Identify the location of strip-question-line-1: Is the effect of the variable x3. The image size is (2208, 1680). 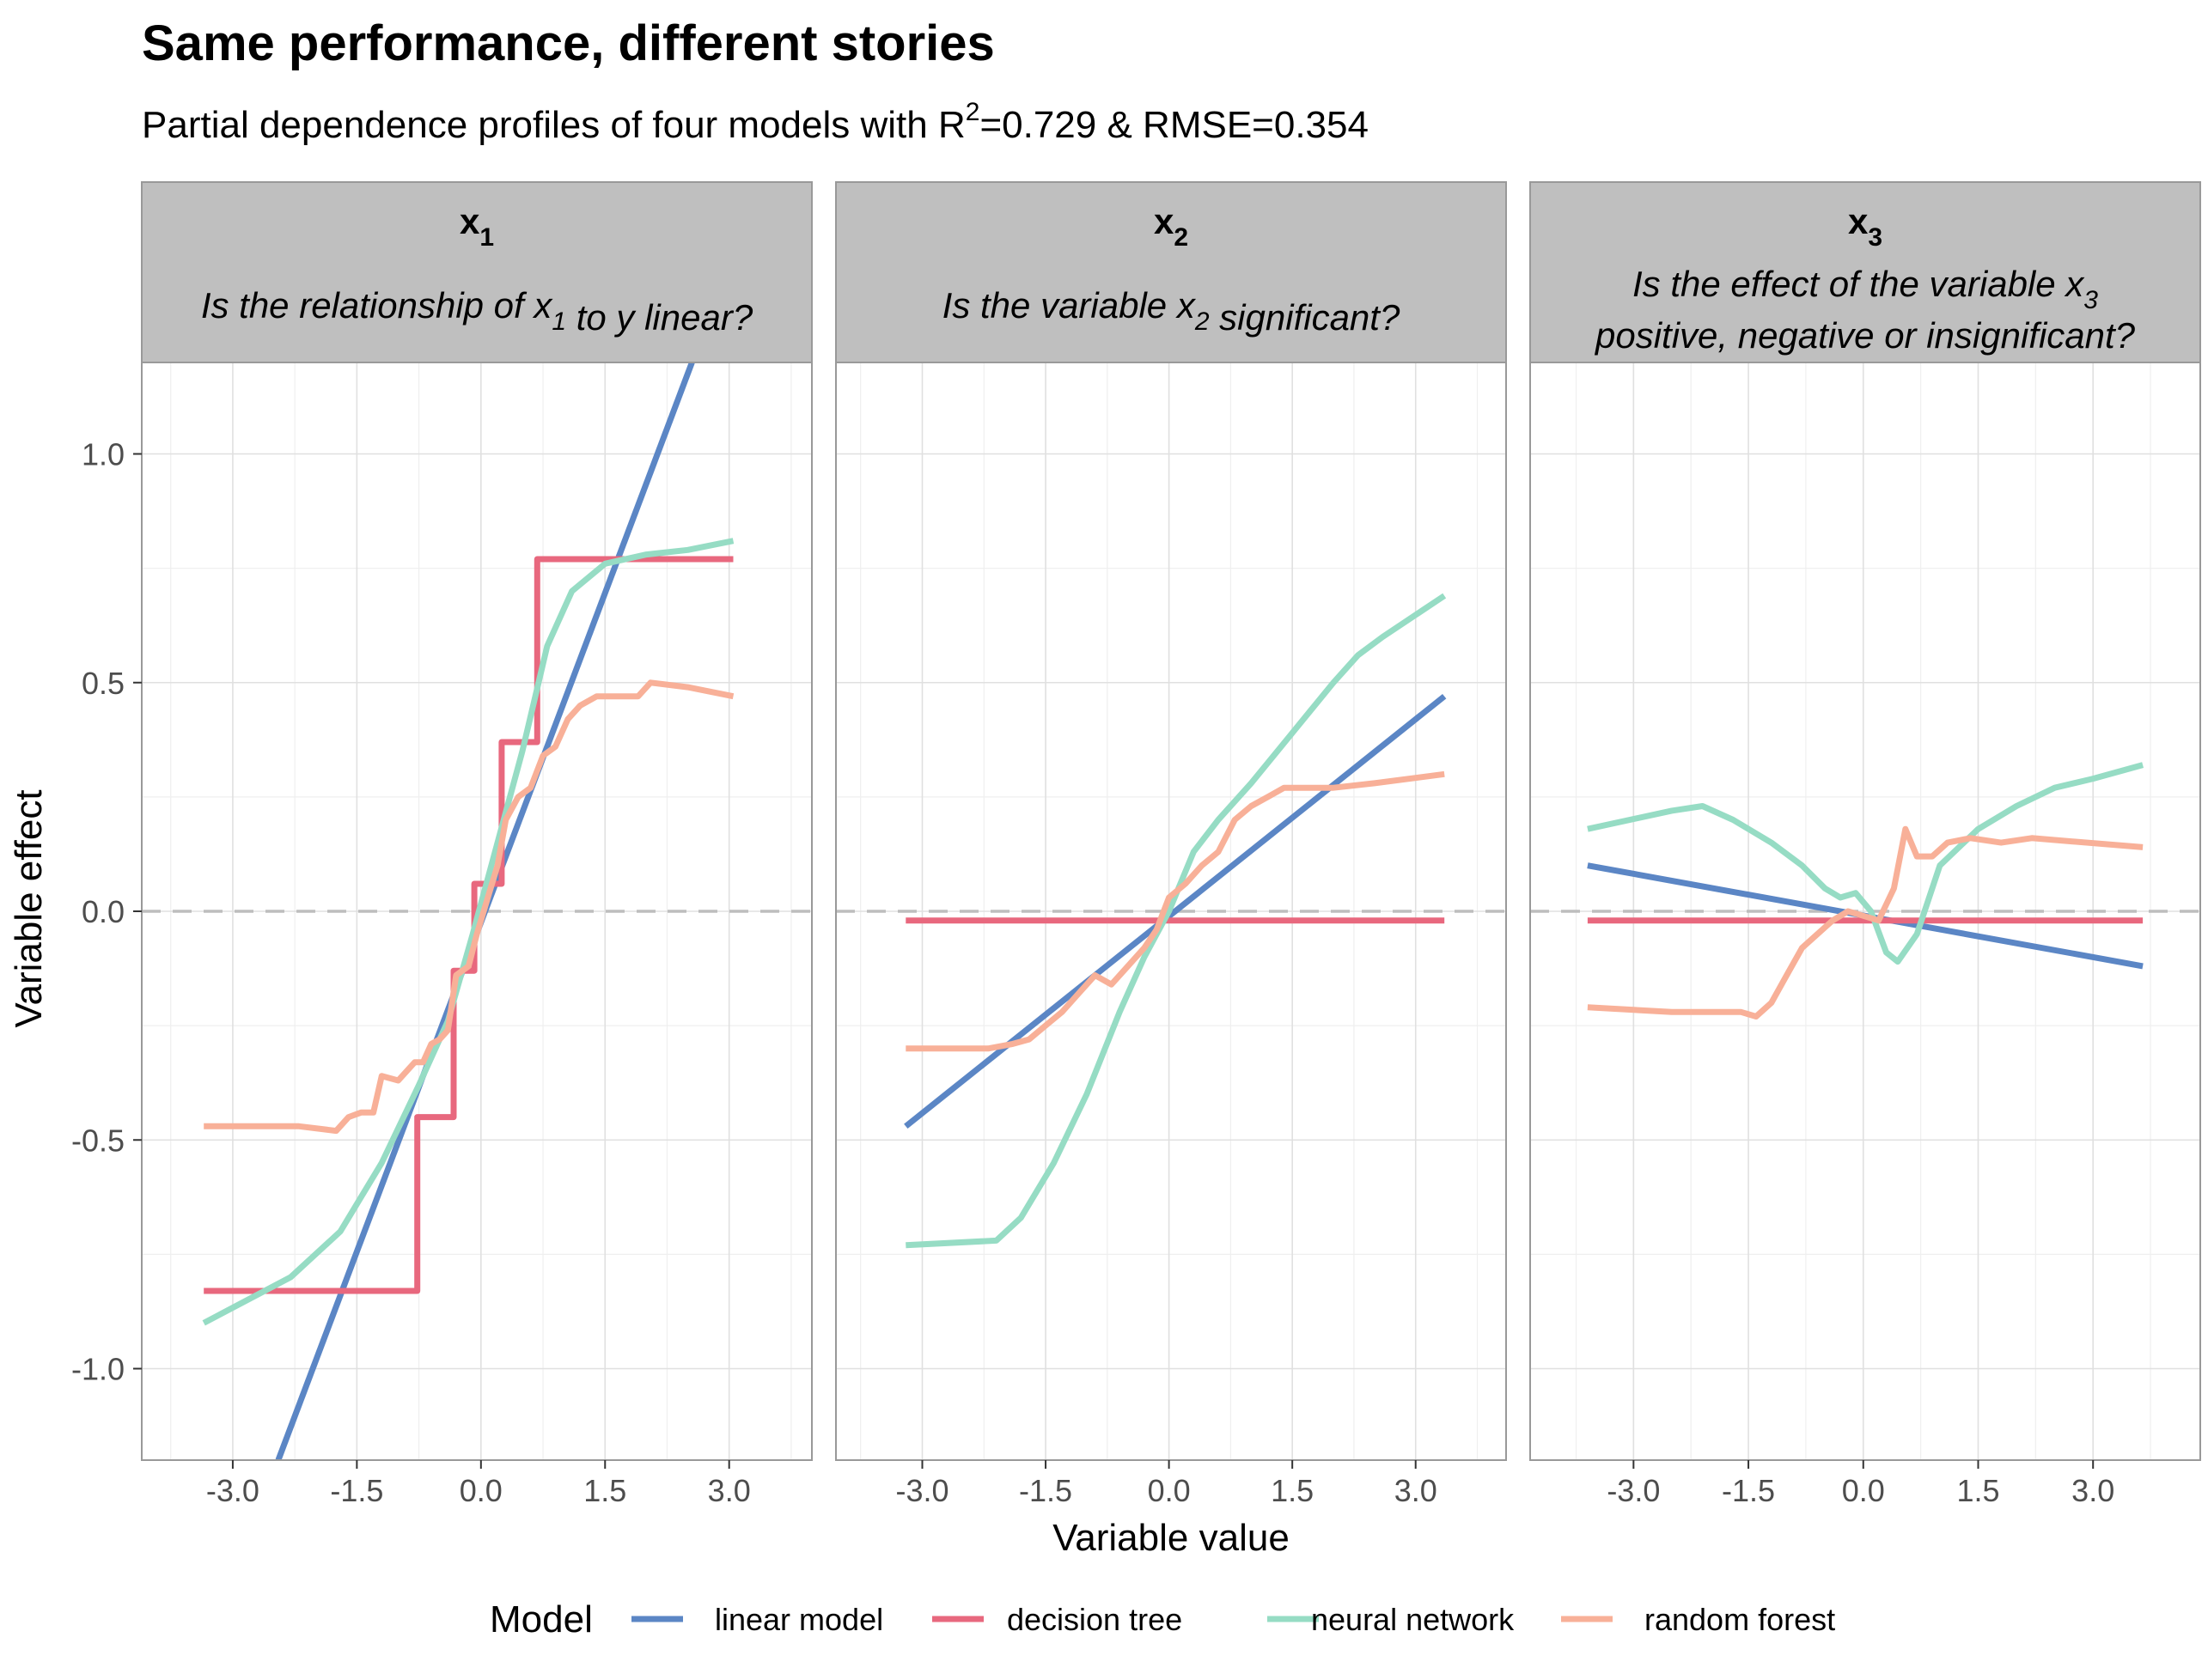
(1865, 289).